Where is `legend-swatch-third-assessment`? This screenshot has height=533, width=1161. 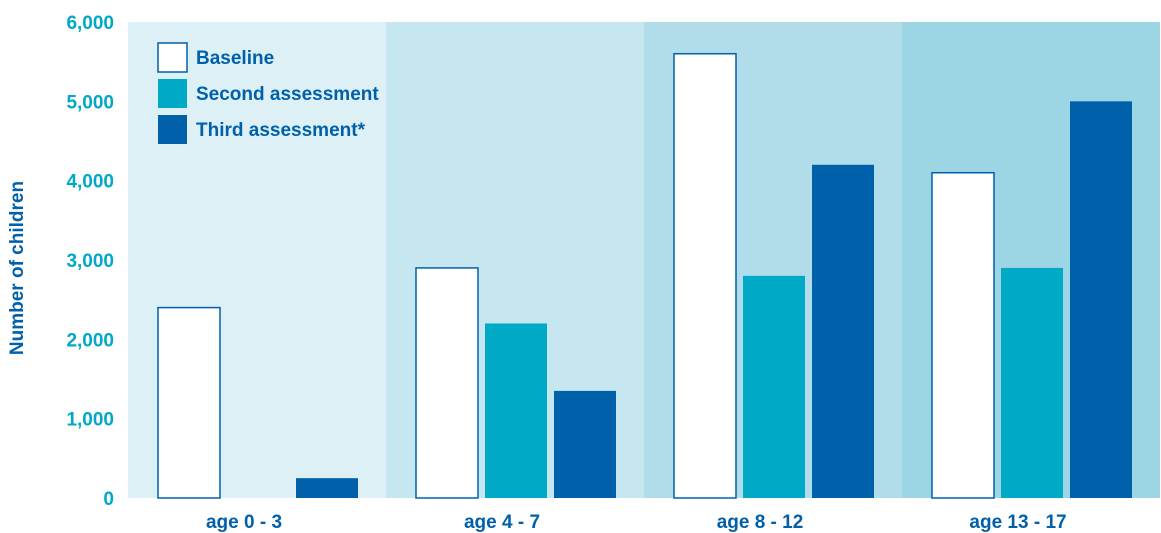
legend-swatch-third-assessment is located at coordinates (172, 129).